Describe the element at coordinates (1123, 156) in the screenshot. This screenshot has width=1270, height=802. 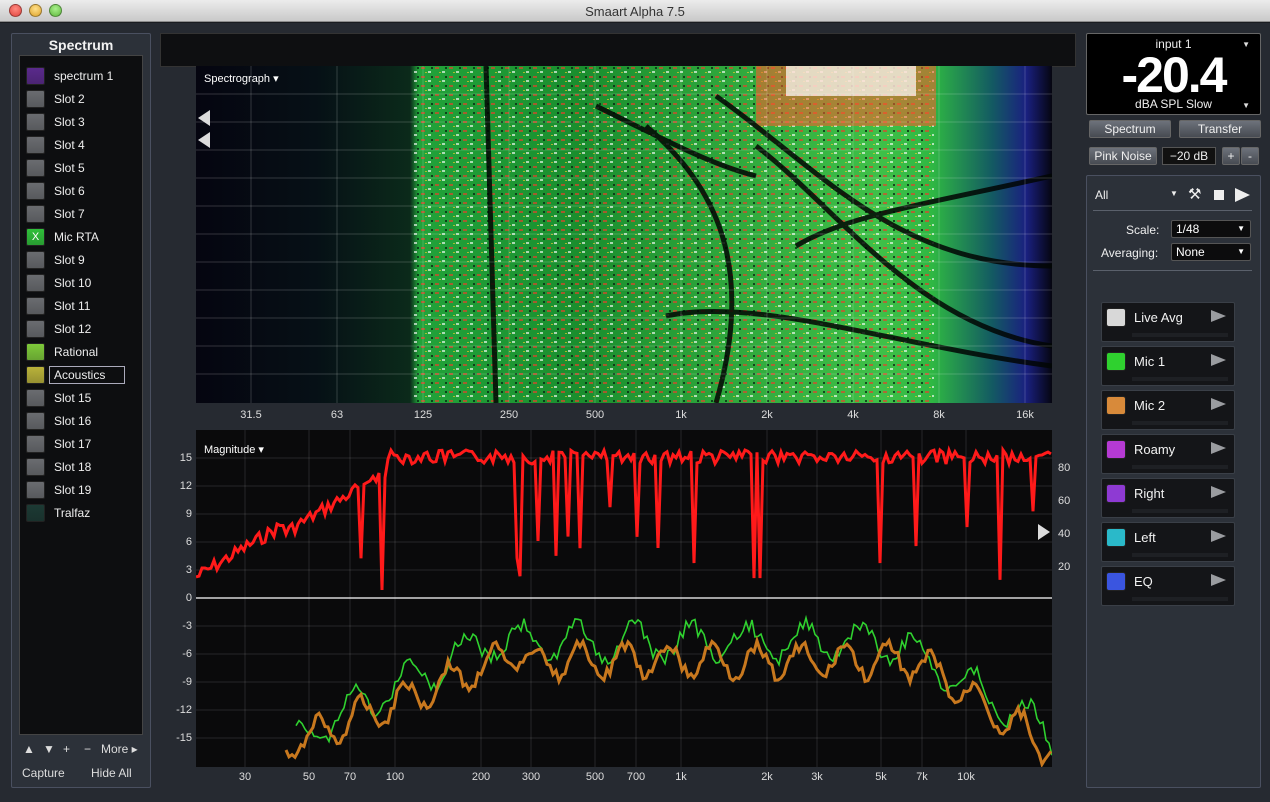
I see `pink-noise-button: Pink Noise` at that location.